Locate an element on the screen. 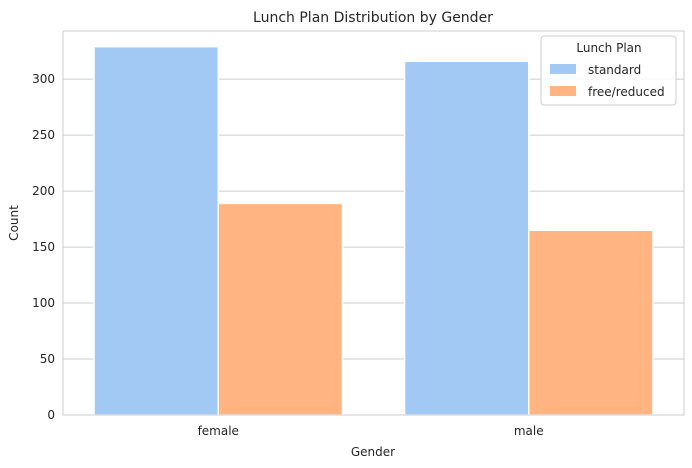 The image size is (692, 468). x-axis-title: Gender is located at coordinates (373, 452).